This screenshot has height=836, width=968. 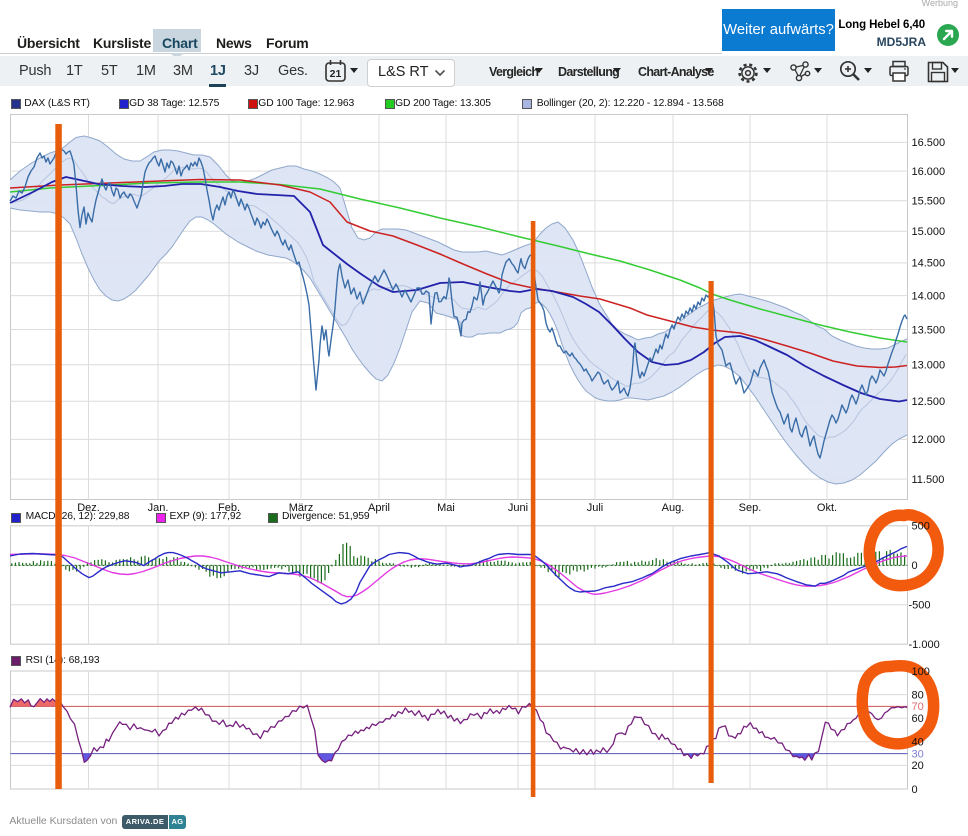 What do you see at coordinates (446, 508) in the screenshot?
I see `svg-text: Mai` at bounding box center [446, 508].